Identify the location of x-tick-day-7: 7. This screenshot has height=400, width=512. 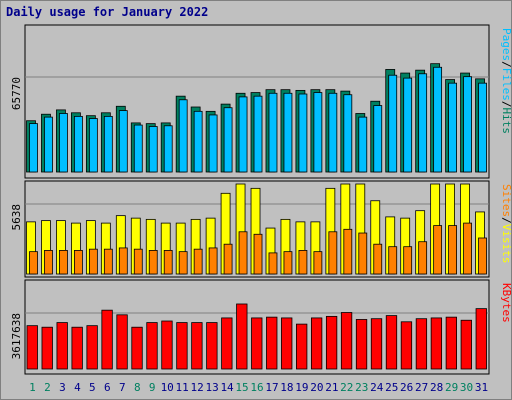
(122, 387).